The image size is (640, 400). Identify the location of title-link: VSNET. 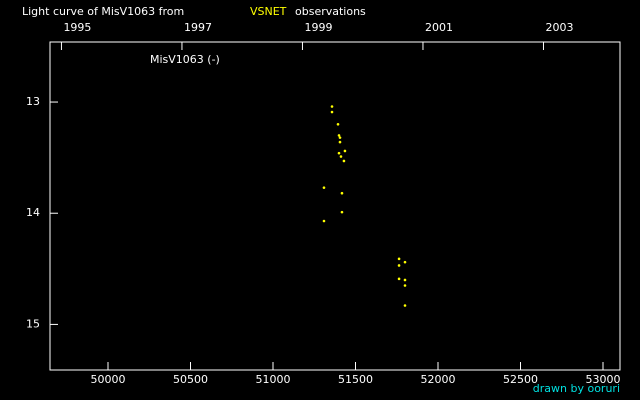
(268, 11).